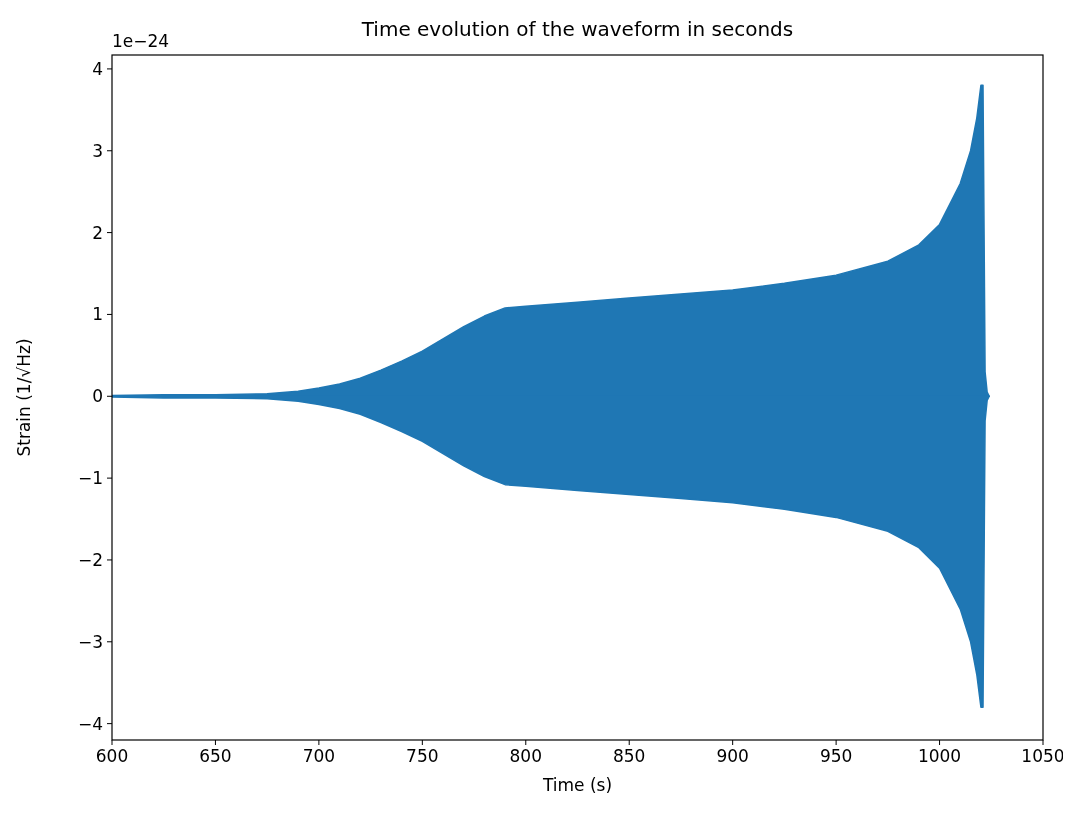  What do you see at coordinates (141, 41) in the screenshot?
I see `text: 1e−24` at bounding box center [141, 41].